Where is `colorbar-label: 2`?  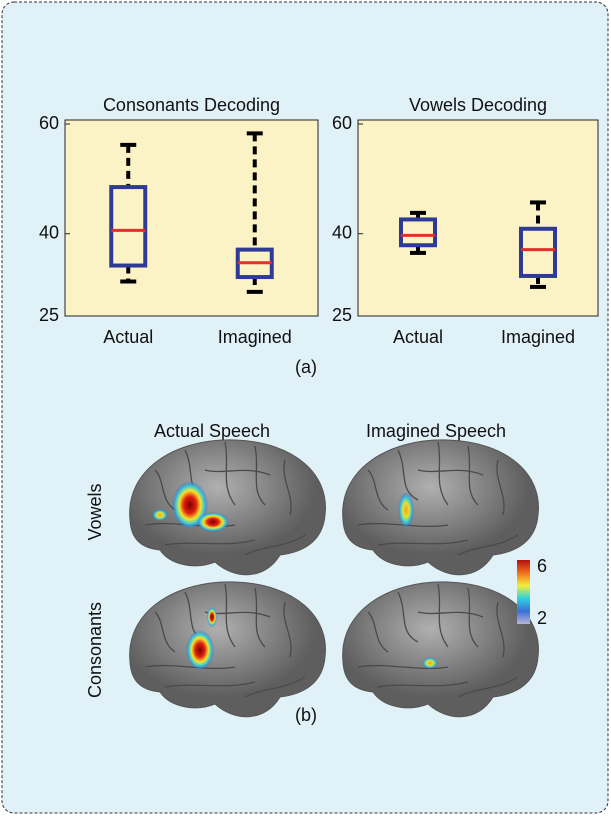 colorbar-label: 2 is located at coordinates (542, 618).